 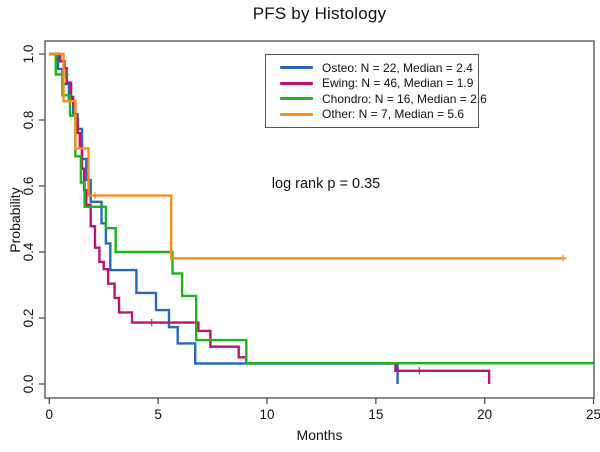 What do you see at coordinates (28, 54) in the screenshot?
I see `y-tick-label: 1.0` at bounding box center [28, 54].